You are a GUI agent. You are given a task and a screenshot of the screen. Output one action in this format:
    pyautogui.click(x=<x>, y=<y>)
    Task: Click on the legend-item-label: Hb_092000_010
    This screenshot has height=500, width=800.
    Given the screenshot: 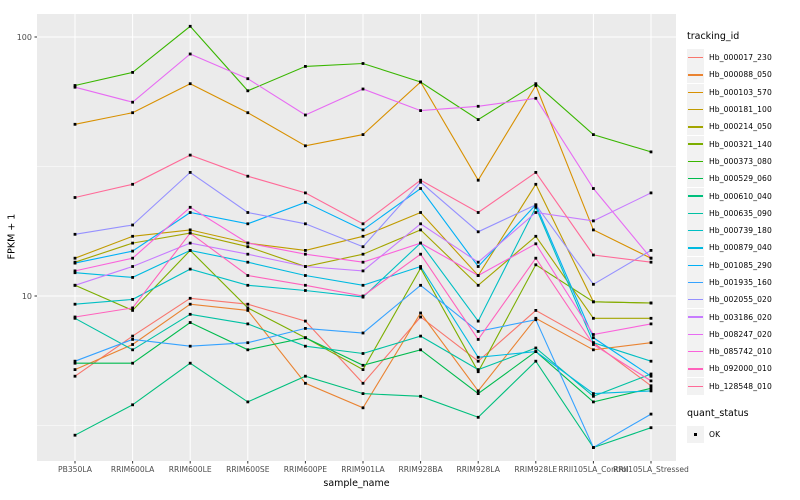 What is the action you would take?
    pyautogui.click(x=740, y=369)
    